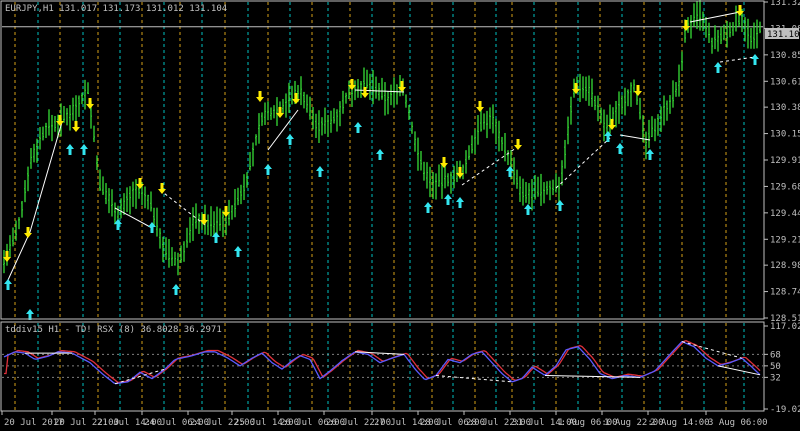  I want to click on time-tick-label: 1 Aug 06:00, so click(588, 423).